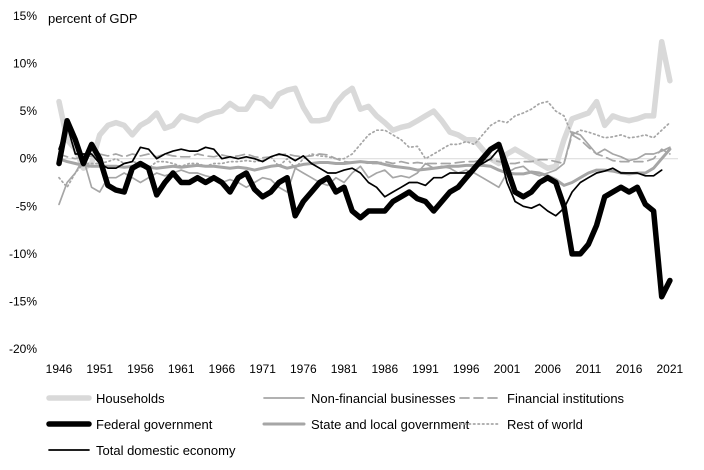  Describe the element at coordinates (25, 16) in the screenshot. I see `y-tick-label: 15%` at that location.